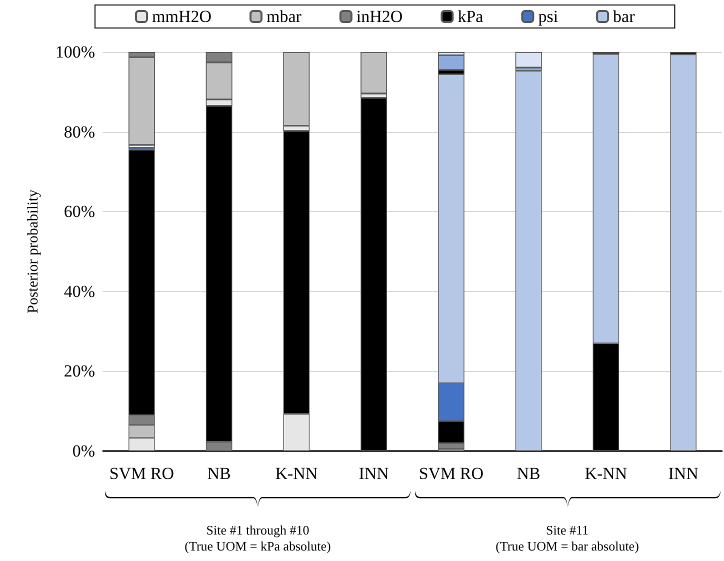 This screenshot has height=561, width=724. I want to click on text: Site #11 (True UOM = bar absolute), so click(567, 538).